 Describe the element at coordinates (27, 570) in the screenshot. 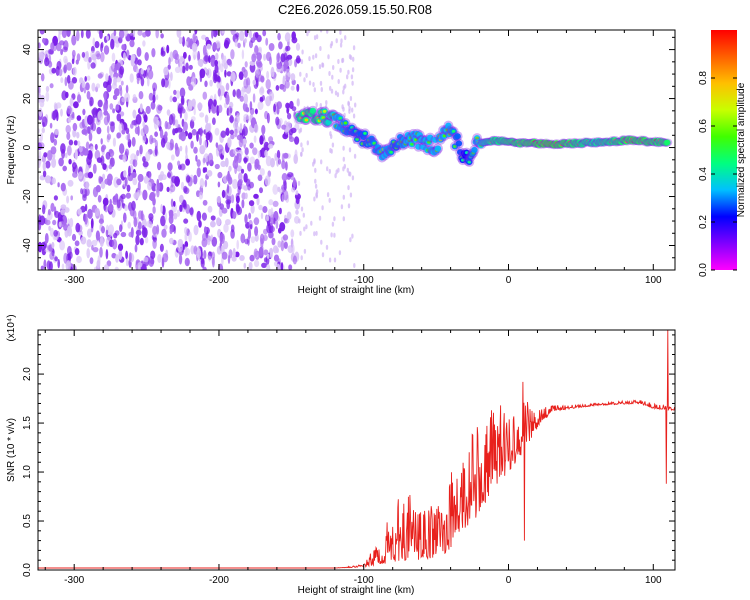

I see `y-tick-label: 0.0` at that location.